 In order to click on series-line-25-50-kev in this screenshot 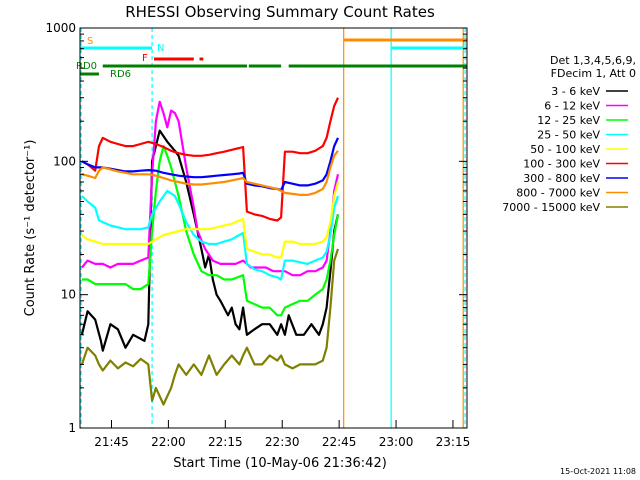, I will do `click(210, 235)`.